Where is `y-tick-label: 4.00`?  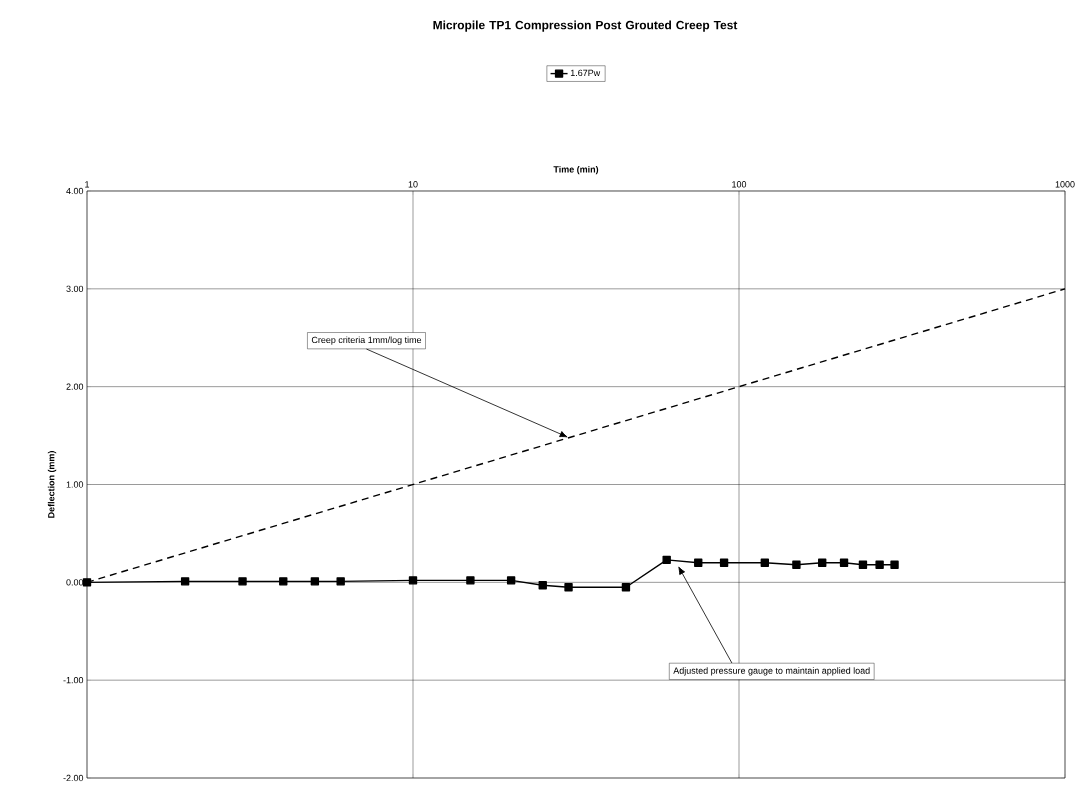
y-tick-label: 4.00 is located at coordinates (75, 191).